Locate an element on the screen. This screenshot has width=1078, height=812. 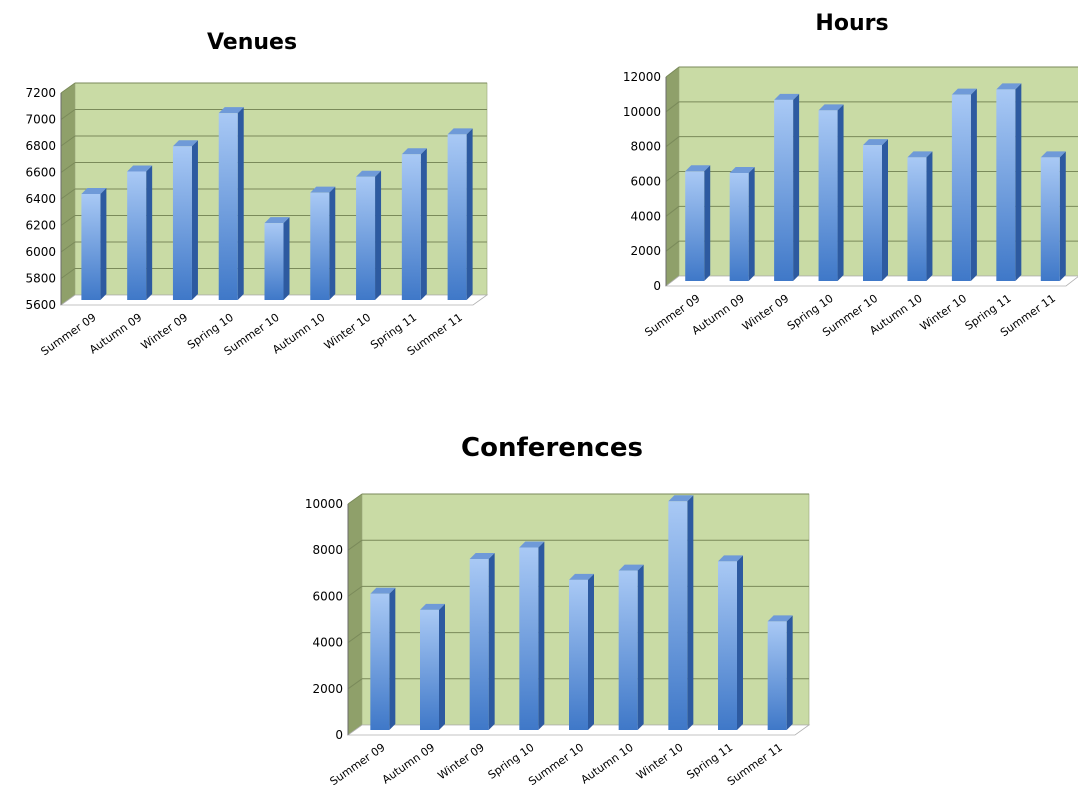
conferences-x-tick-label: Summer 10 is located at coordinates (556, 764).